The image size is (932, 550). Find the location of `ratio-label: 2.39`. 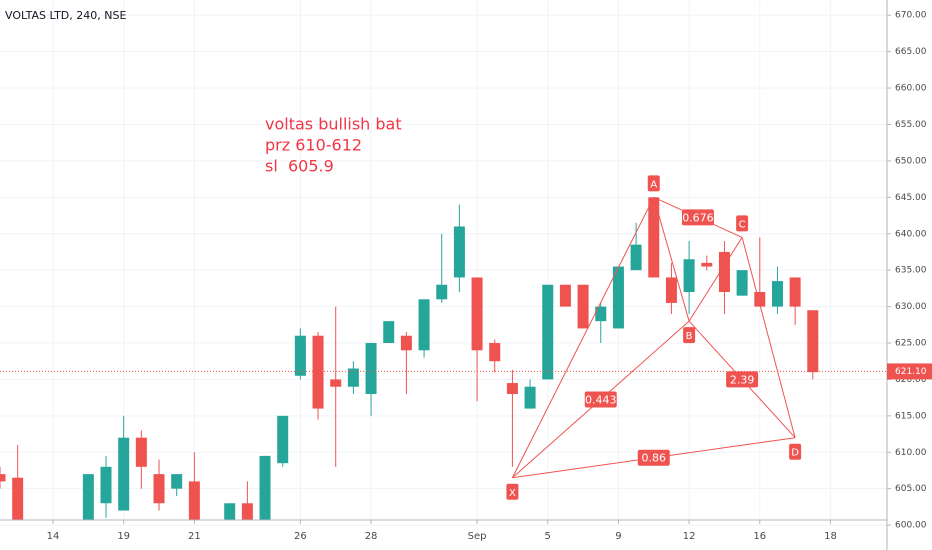

ratio-label: 2.39 is located at coordinates (742, 379).